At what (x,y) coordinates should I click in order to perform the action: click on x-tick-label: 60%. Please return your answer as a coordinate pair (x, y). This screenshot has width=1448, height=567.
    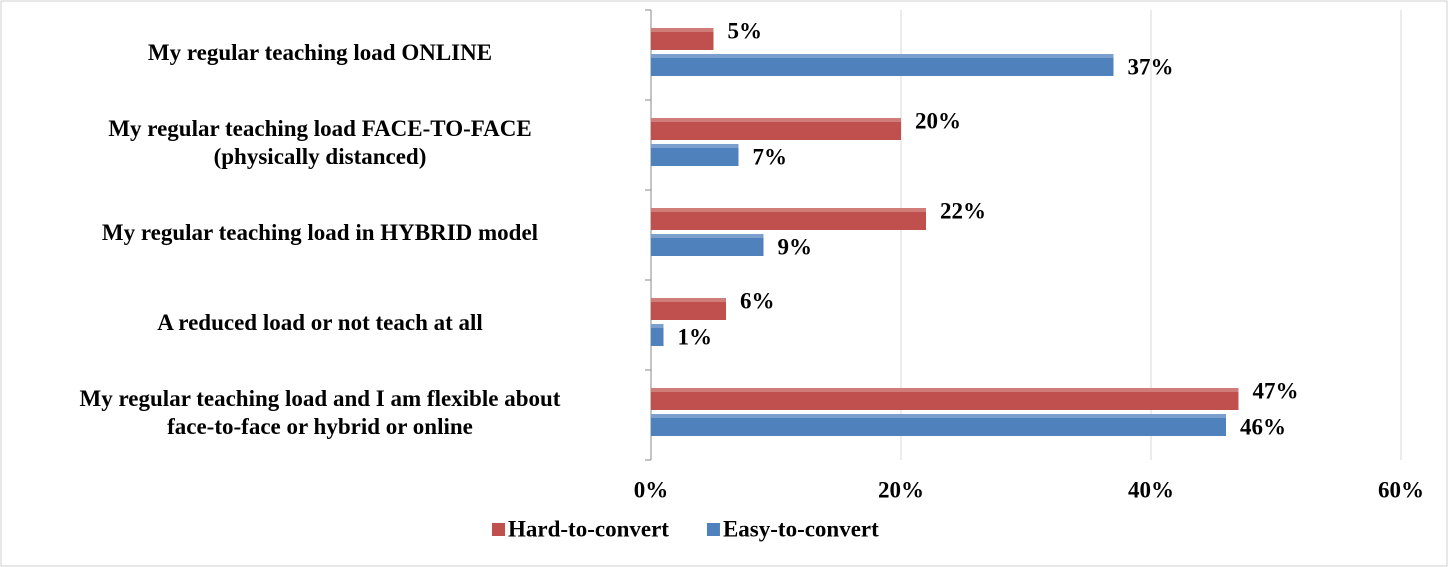
    Looking at the image, I should click on (1401, 489).